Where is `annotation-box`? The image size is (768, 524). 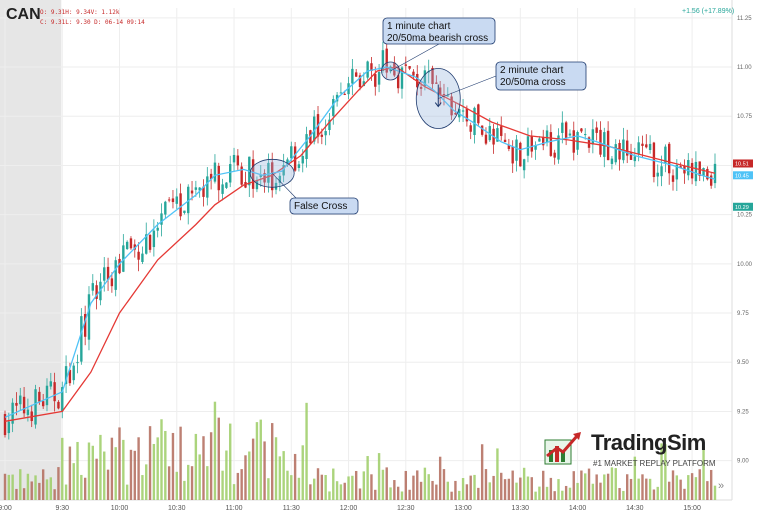 annotation-box is located at coordinates (541, 76).